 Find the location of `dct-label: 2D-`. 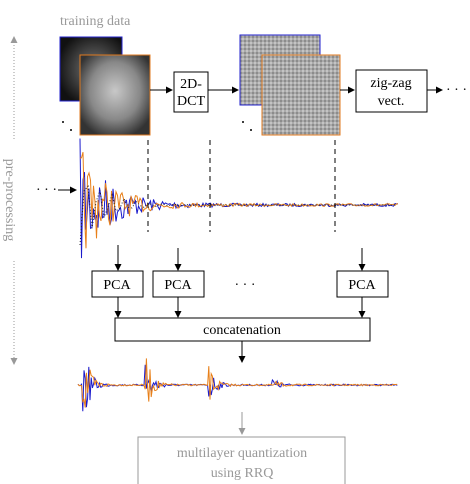

dct-label: 2D- is located at coordinates (191, 84).